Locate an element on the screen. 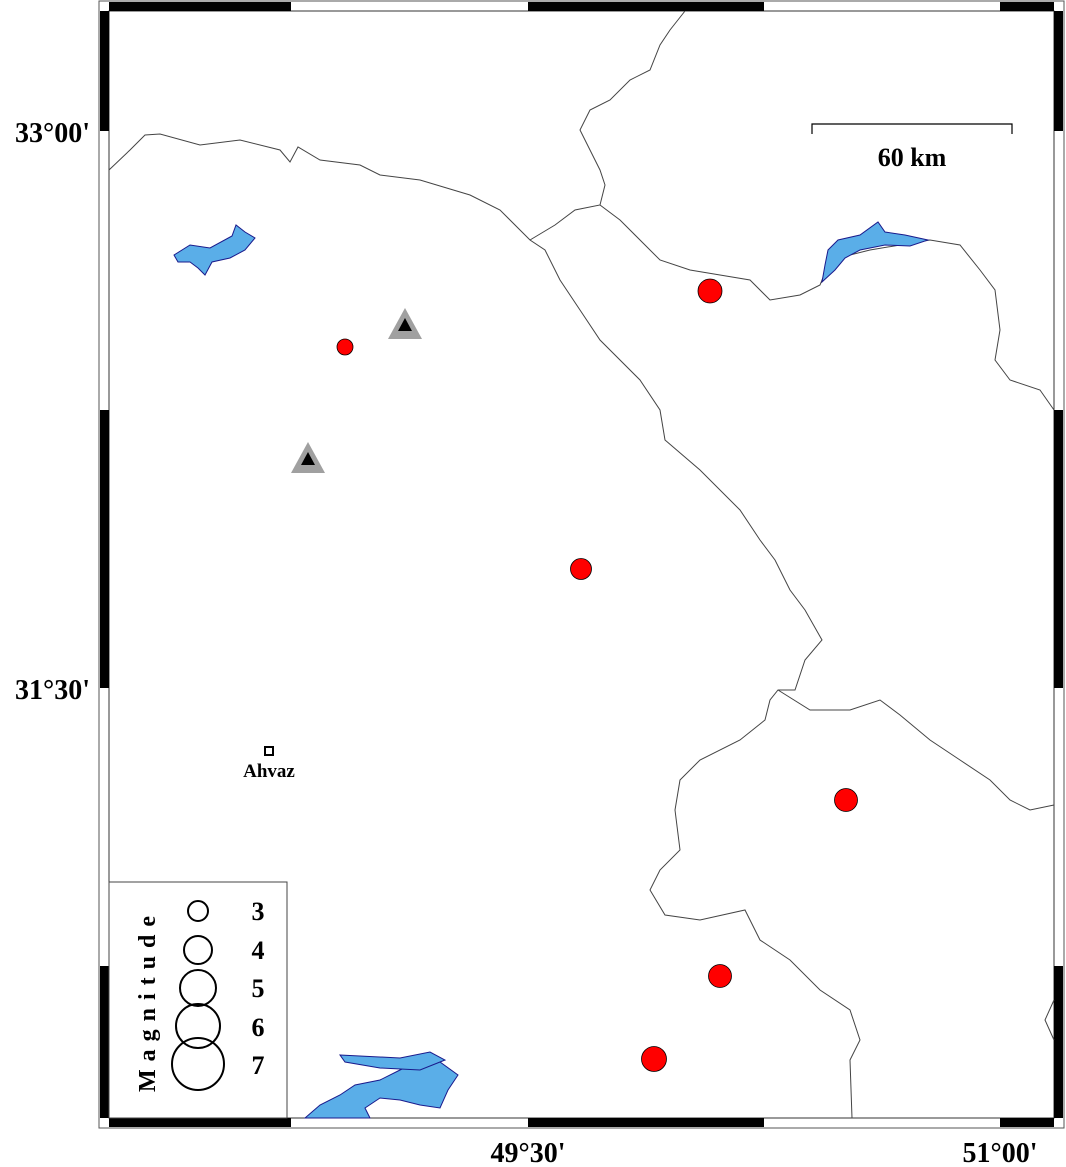  legend-label: 7 is located at coordinates (258, 1065).